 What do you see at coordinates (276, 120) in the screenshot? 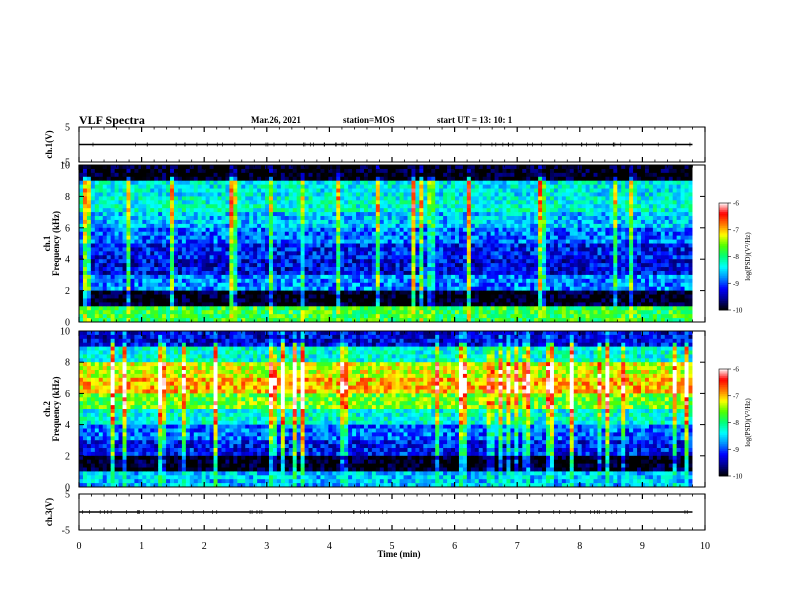
I see `date-label: Mar.26, 2021` at bounding box center [276, 120].